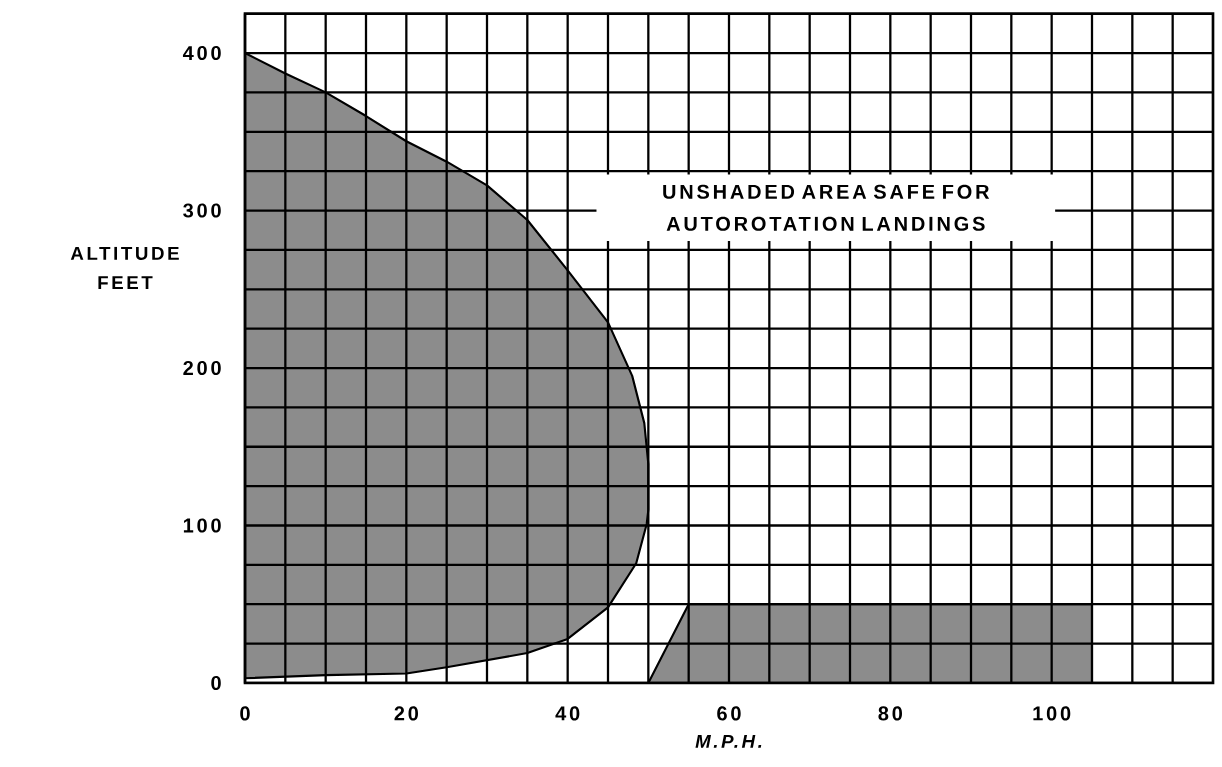 The width and height of the screenshot is (1222, 767). Describe the element at coordinates (124, 268) in the screenshot. I see `y-axis-title: ALTITUDE FEET` at that location.